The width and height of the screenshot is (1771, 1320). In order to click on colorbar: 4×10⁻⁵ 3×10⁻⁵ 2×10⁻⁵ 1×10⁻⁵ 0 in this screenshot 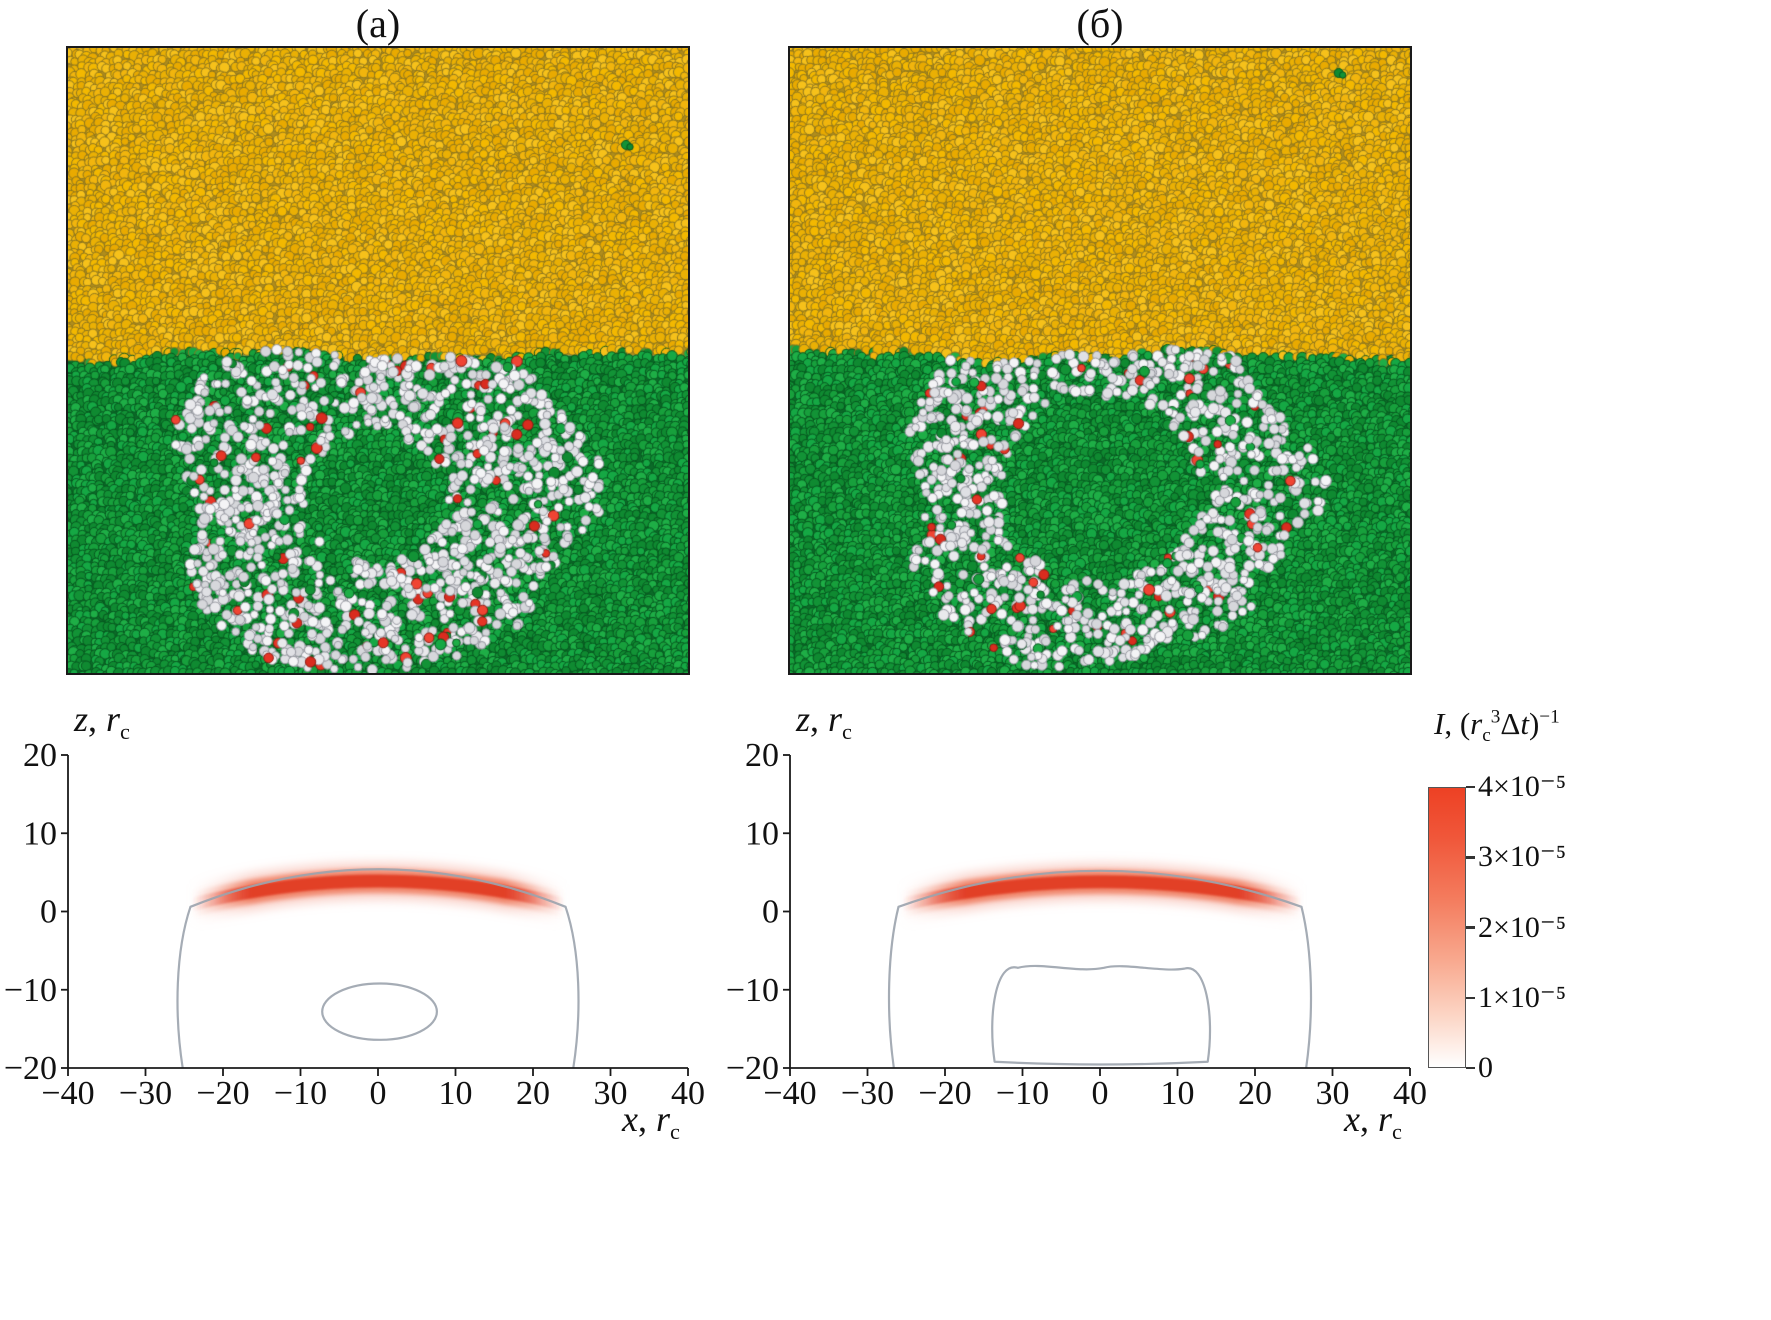, I will do `click(1548, 927)`.